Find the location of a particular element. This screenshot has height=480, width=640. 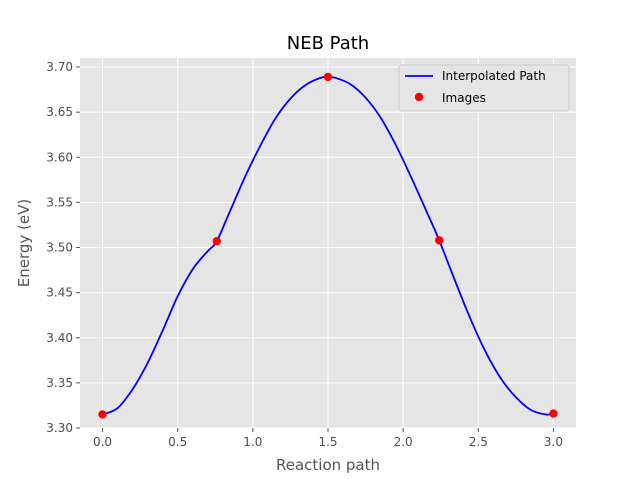

legend-label-interpolated-path: Interpolated Path is located at coordinates (494, 76).